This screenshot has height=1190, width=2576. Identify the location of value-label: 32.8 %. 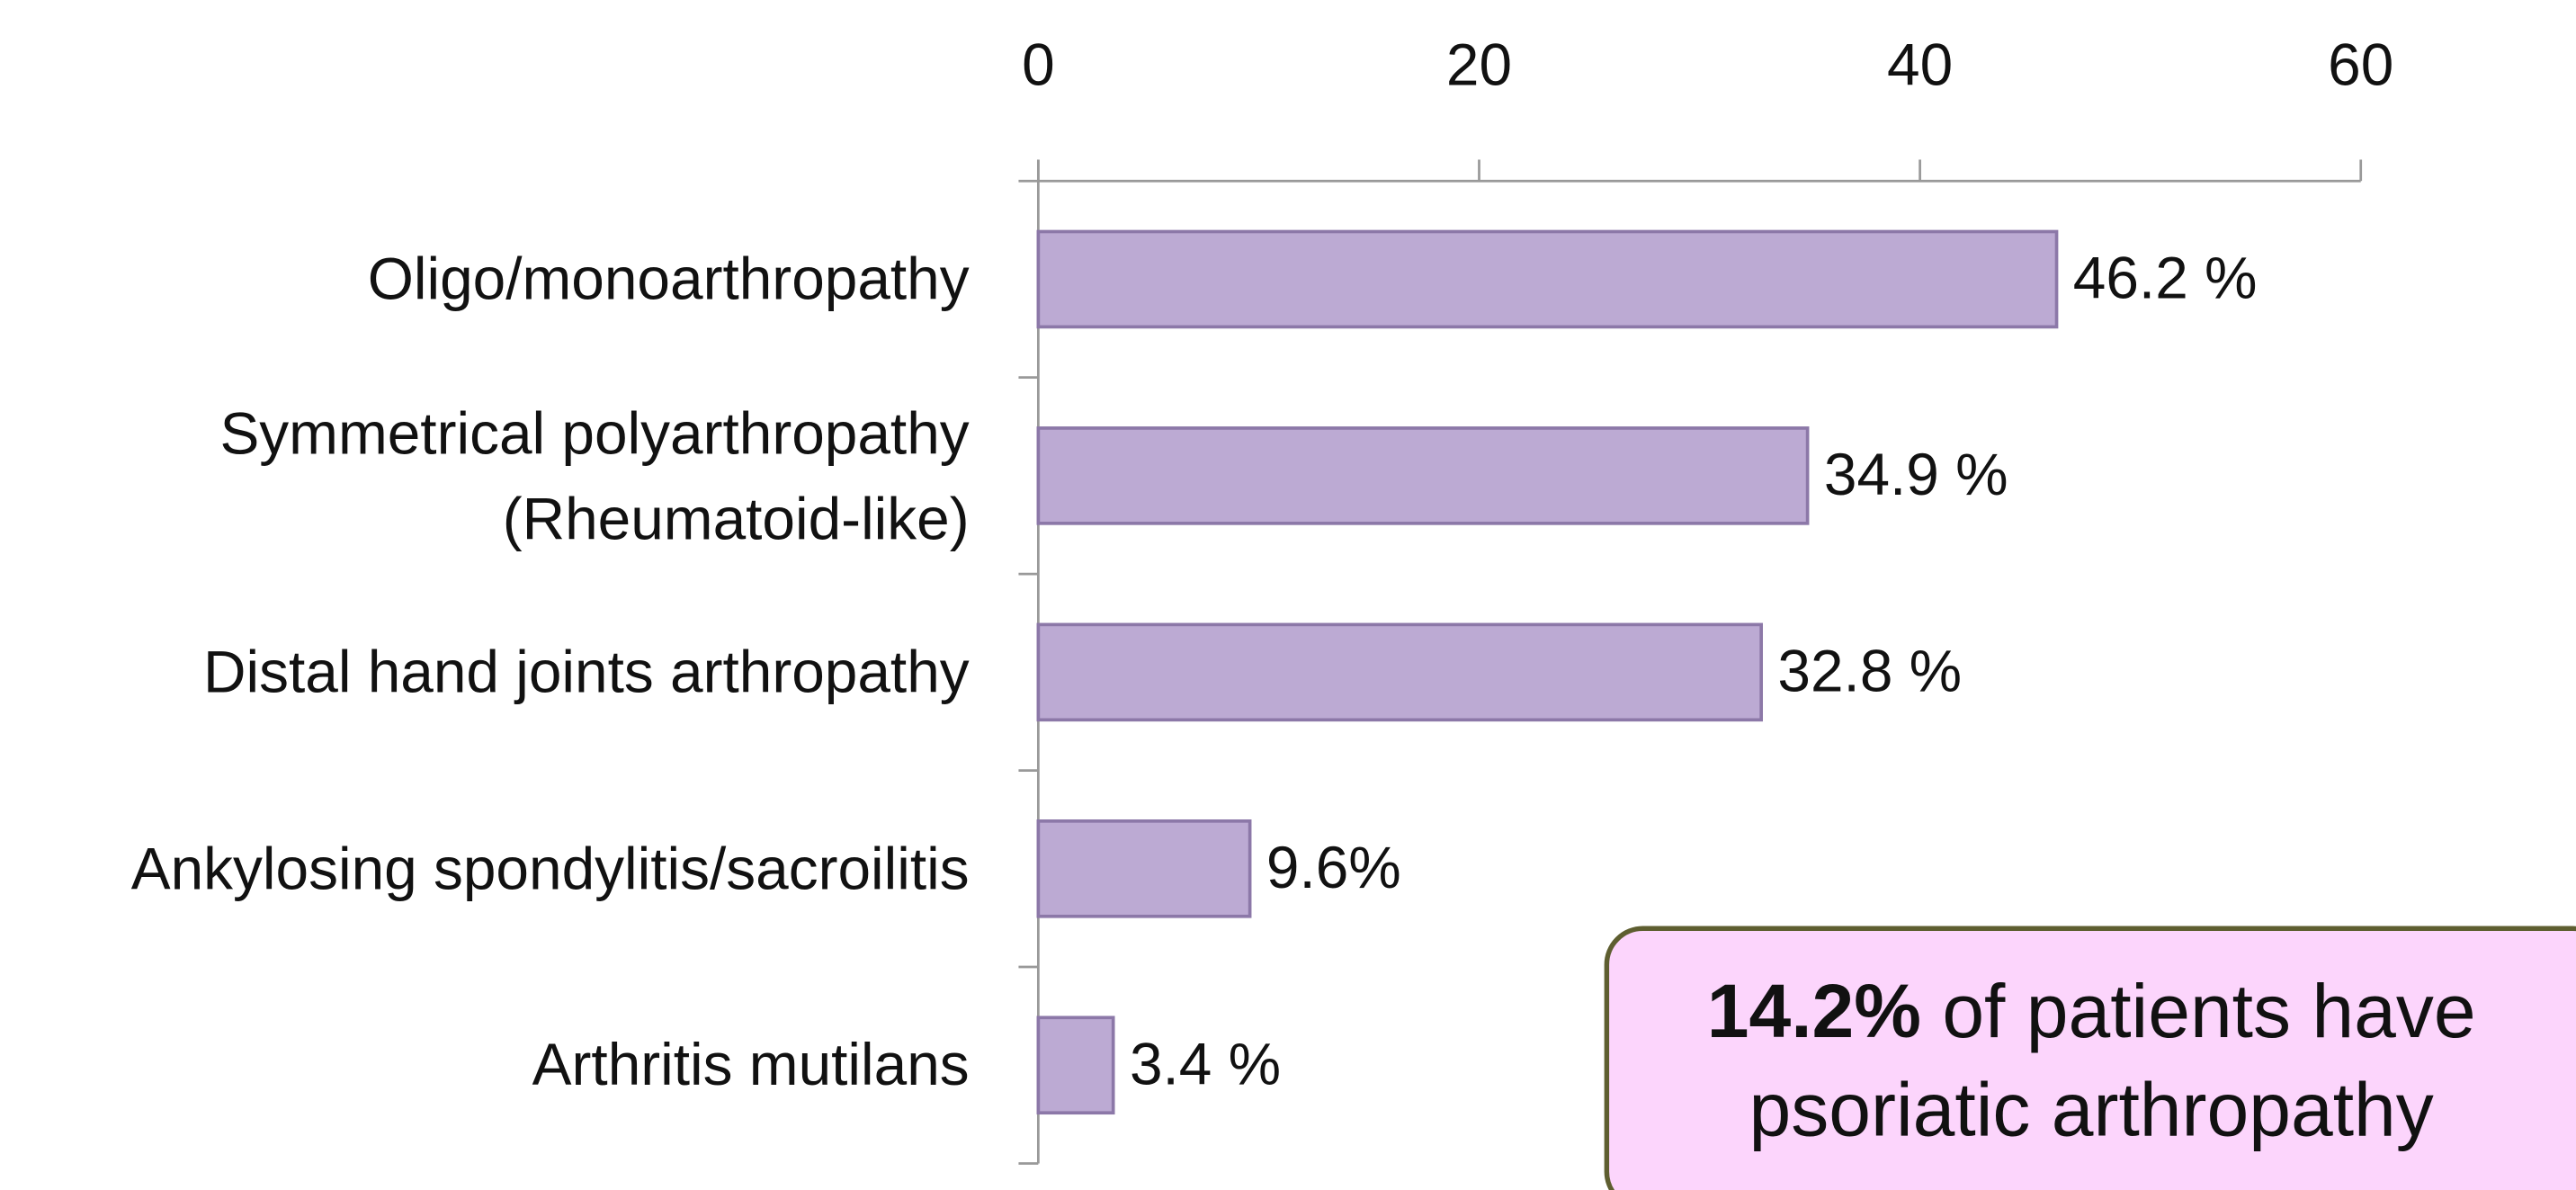
(1869, 670).